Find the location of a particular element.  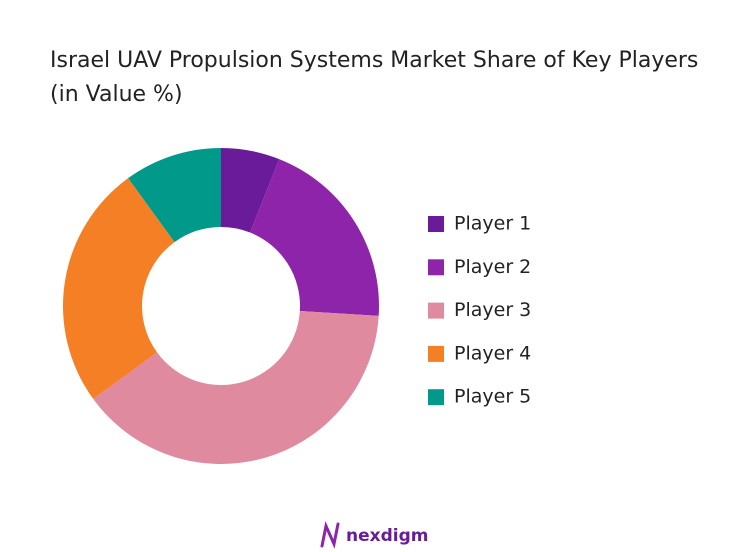

brand-name: nexdigm is located at coordinates (387, 536).